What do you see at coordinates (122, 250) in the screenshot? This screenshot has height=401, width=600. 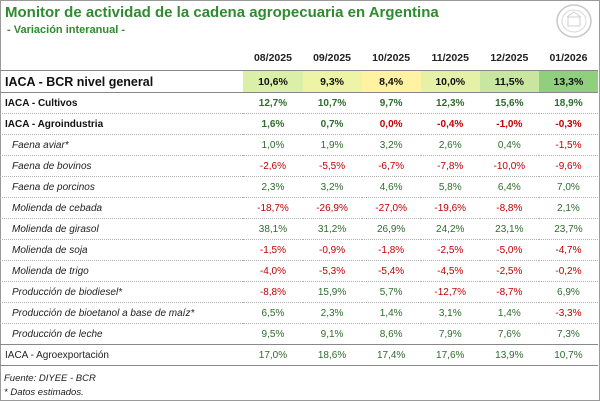 I see `row-label: Molienda de soja` at bounding box center [122, 250].